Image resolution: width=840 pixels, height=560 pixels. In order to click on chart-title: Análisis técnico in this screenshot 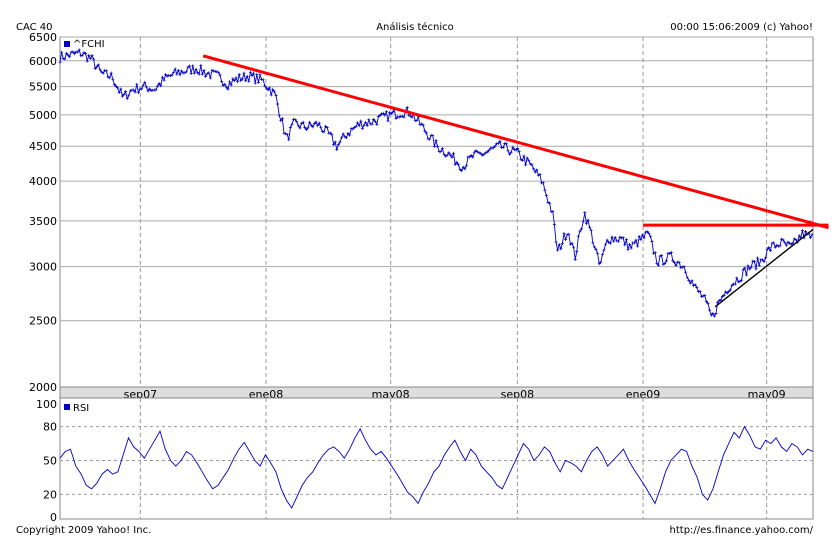, I will do `click(415, 27)`.